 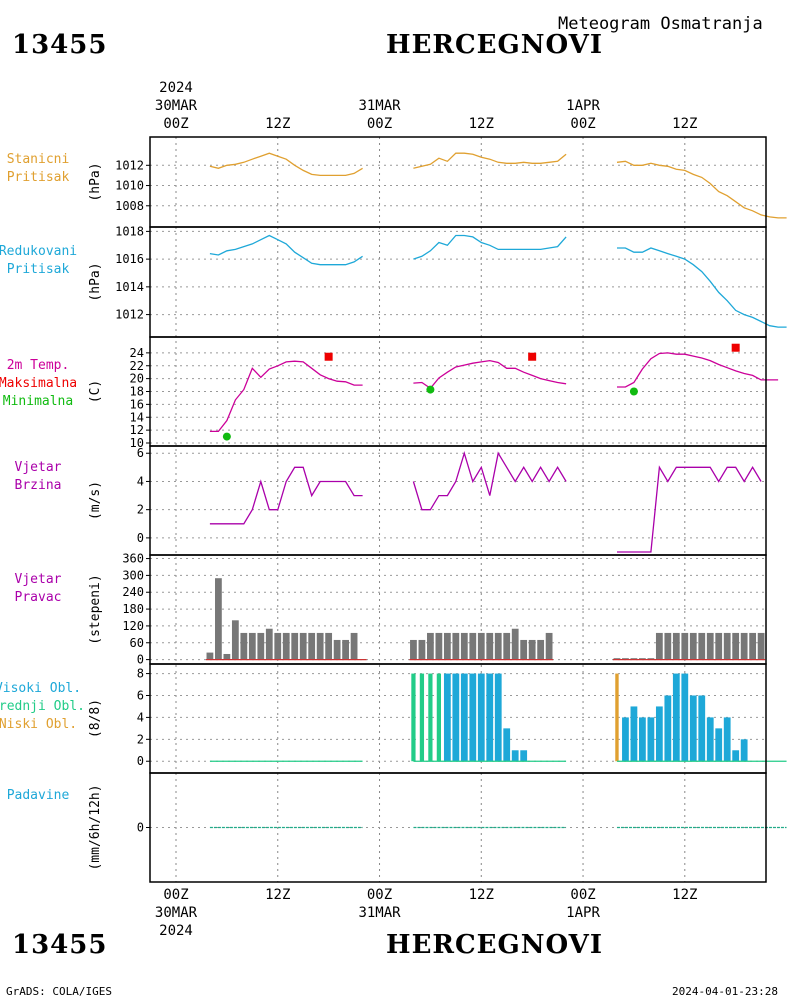 What do you see at coordinates (725, 991) in the screenshot?
I see `footer-timestamp: 2024-04-01-23:28` at bounding box center [725, 991].